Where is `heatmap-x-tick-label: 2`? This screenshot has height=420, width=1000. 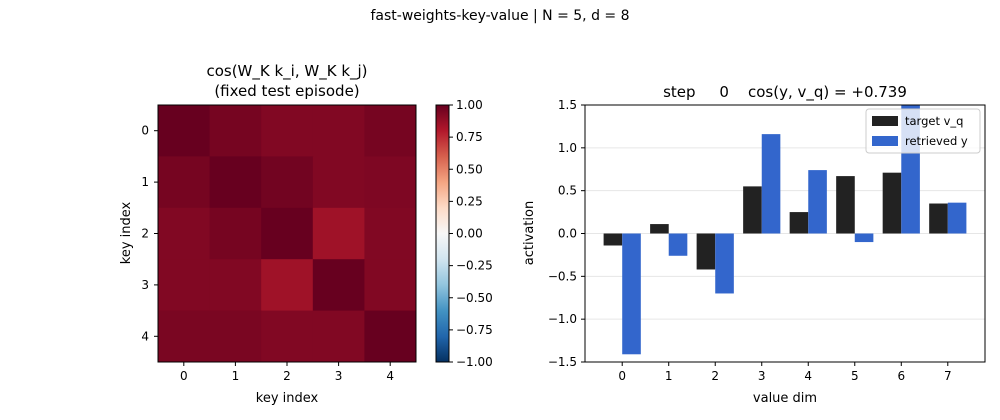
heatmap-x-tick-label: 2 is located at coordinates (287, 376).